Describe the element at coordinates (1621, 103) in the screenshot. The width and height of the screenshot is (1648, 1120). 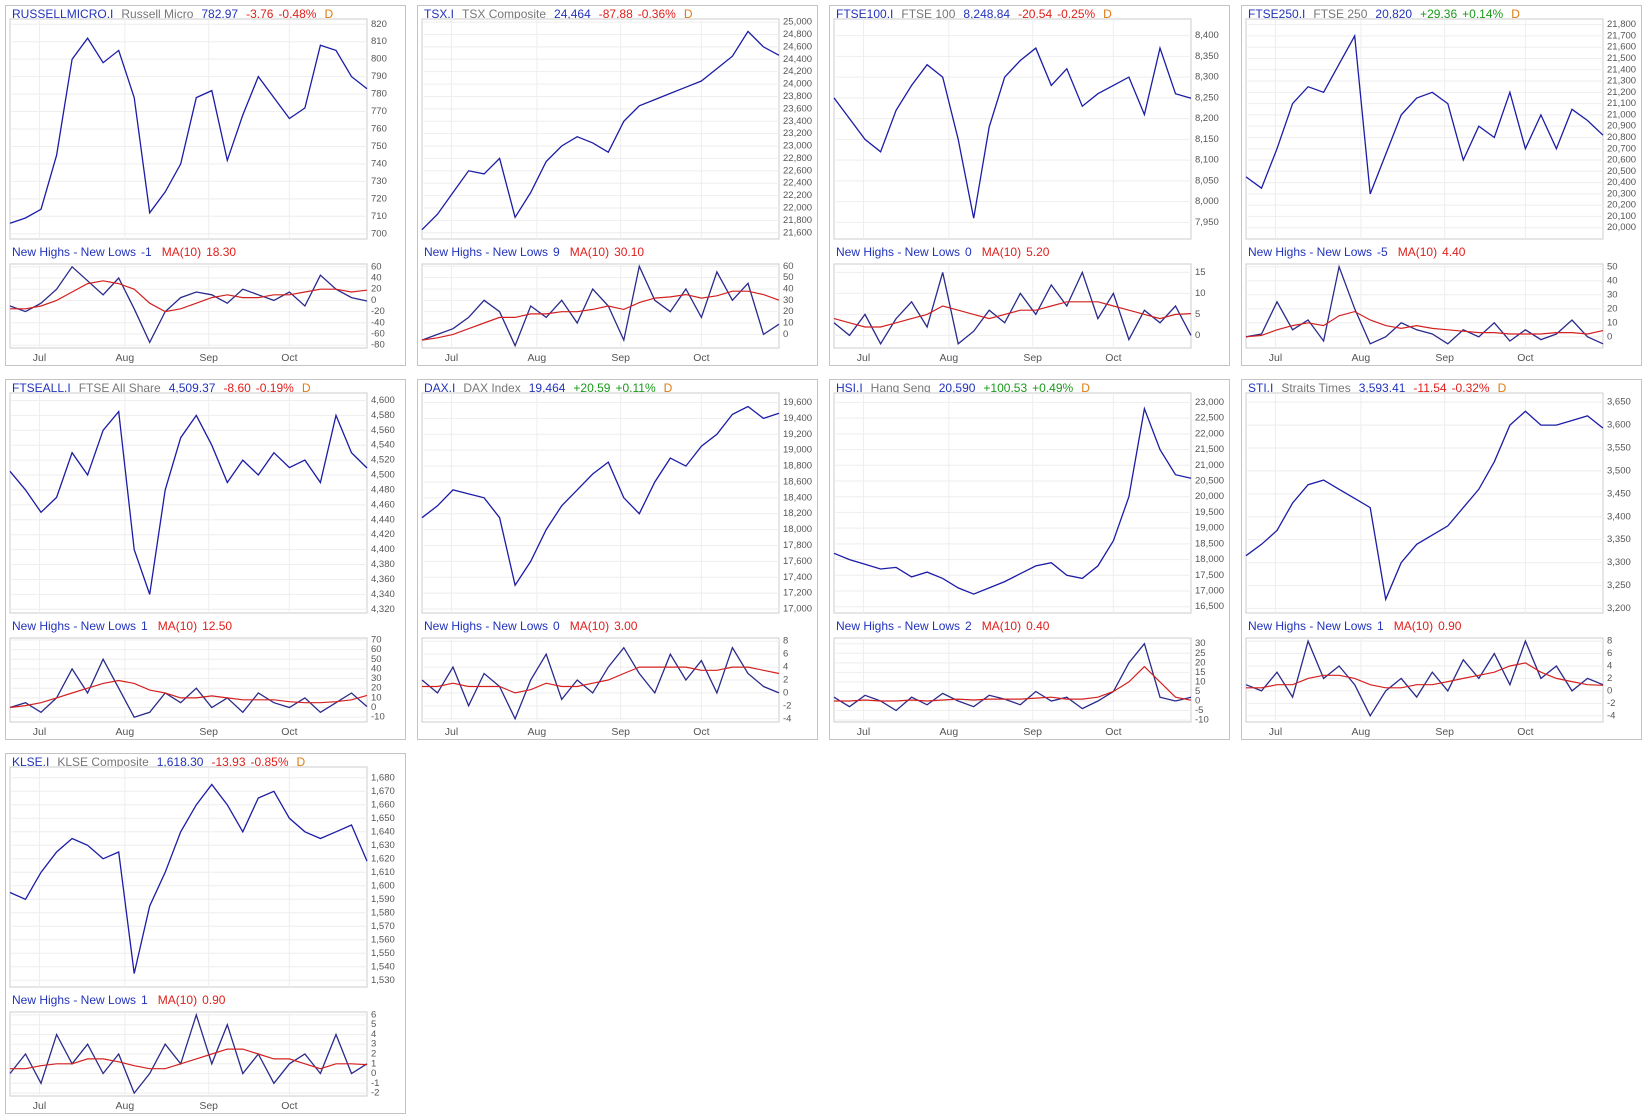
I see `y-tick-label: 21,100` at that location.